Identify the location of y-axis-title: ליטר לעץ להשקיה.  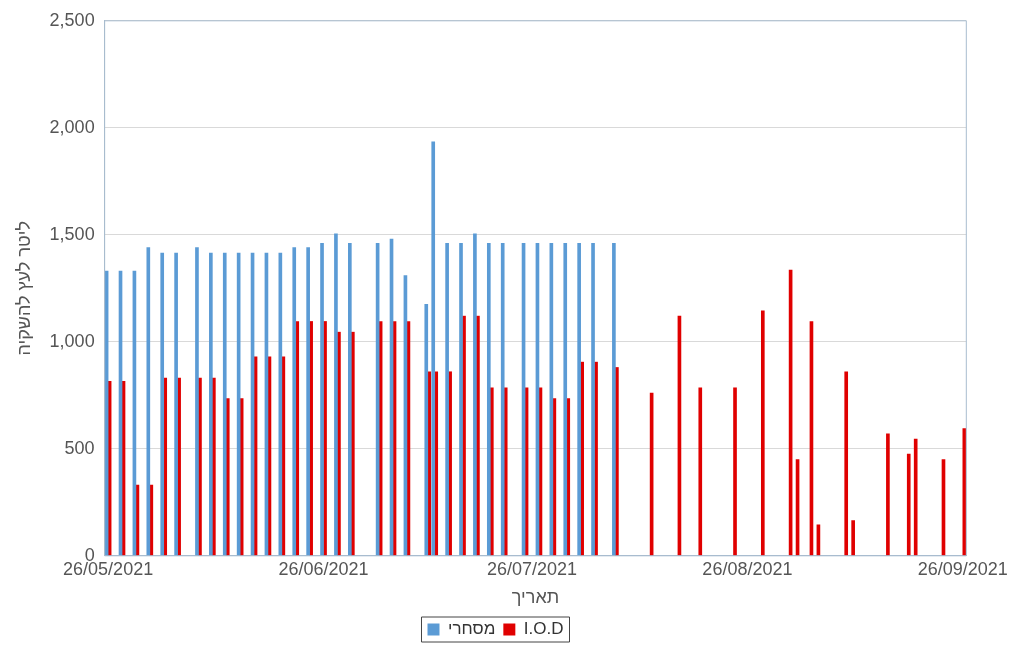
(23, 288).